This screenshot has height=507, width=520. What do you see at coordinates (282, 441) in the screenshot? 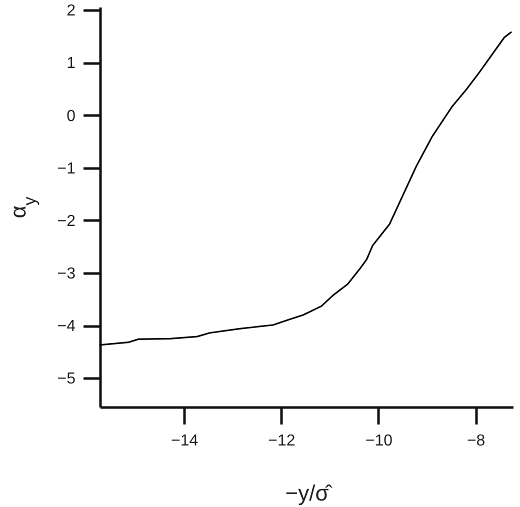
I see `x-tick-label: −12` at bounding box center [282, 441].